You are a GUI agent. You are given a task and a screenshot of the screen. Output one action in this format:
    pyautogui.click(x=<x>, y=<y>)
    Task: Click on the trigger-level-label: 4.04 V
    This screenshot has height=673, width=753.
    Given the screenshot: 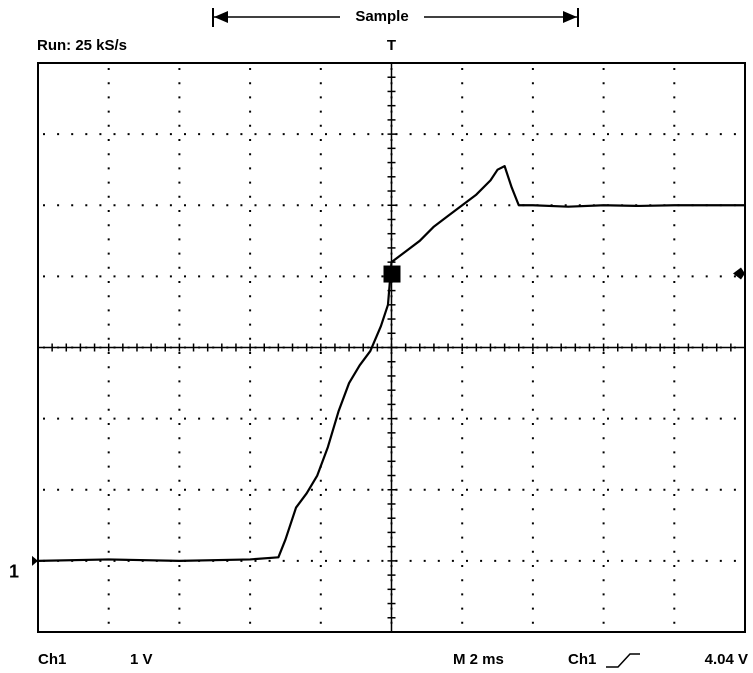 What is the action you would take?
    pyautogui.click(x=726, y=659)
    